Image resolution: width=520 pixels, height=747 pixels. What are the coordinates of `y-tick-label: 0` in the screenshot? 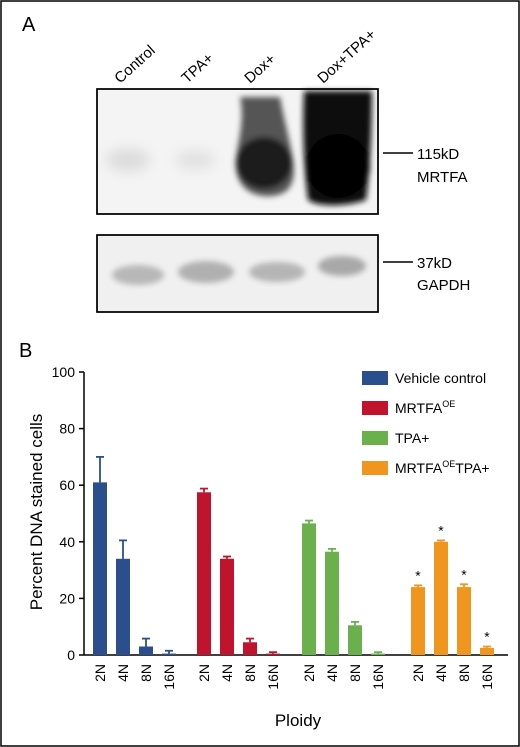 It's located at (71, 655).